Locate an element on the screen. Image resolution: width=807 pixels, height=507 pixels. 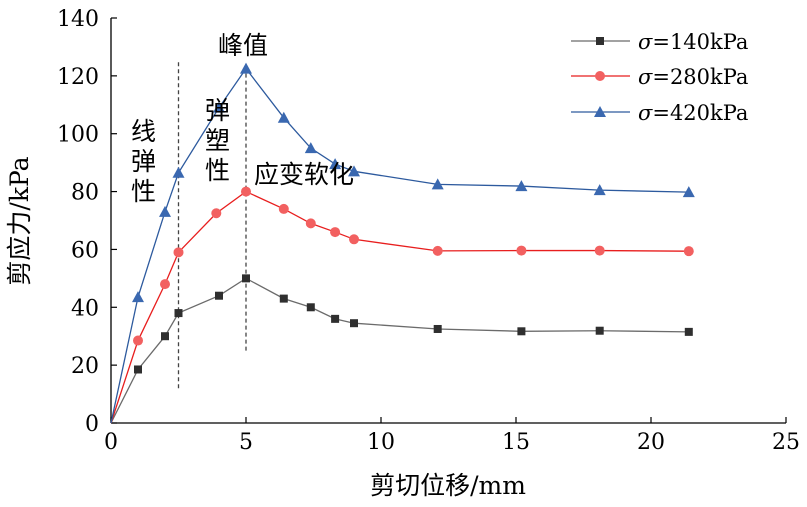
legend-item: σ=420kPa is located at coordinates (659, 113).